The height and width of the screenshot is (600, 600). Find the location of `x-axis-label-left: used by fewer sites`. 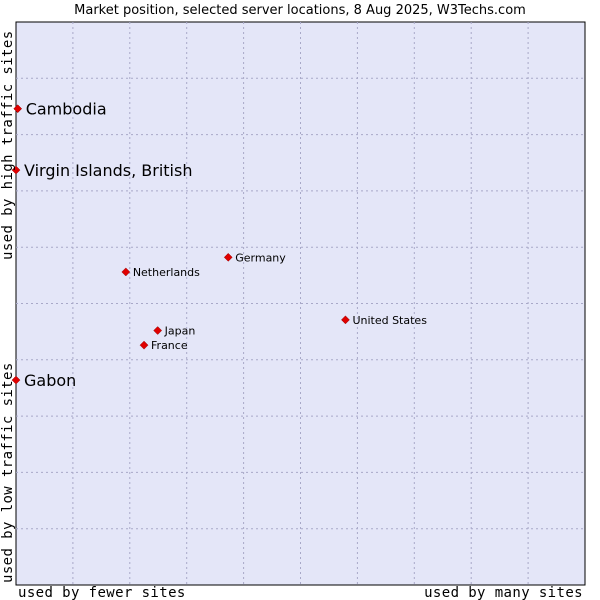

x-axis-label-left: used by fewer sites is located at coordinates (102, 592).